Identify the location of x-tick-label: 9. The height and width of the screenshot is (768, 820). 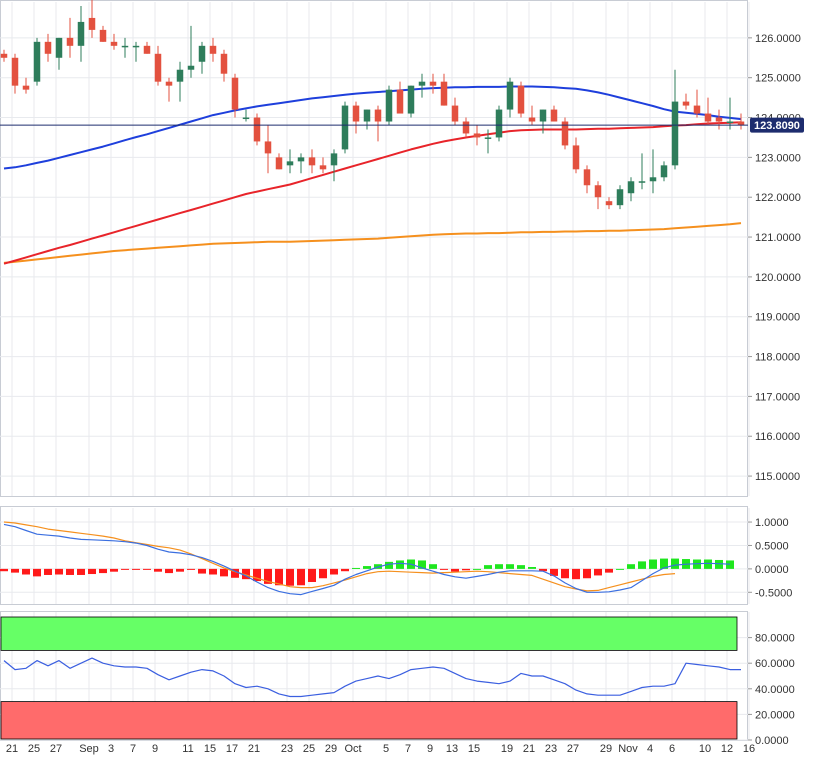
(155, 749).